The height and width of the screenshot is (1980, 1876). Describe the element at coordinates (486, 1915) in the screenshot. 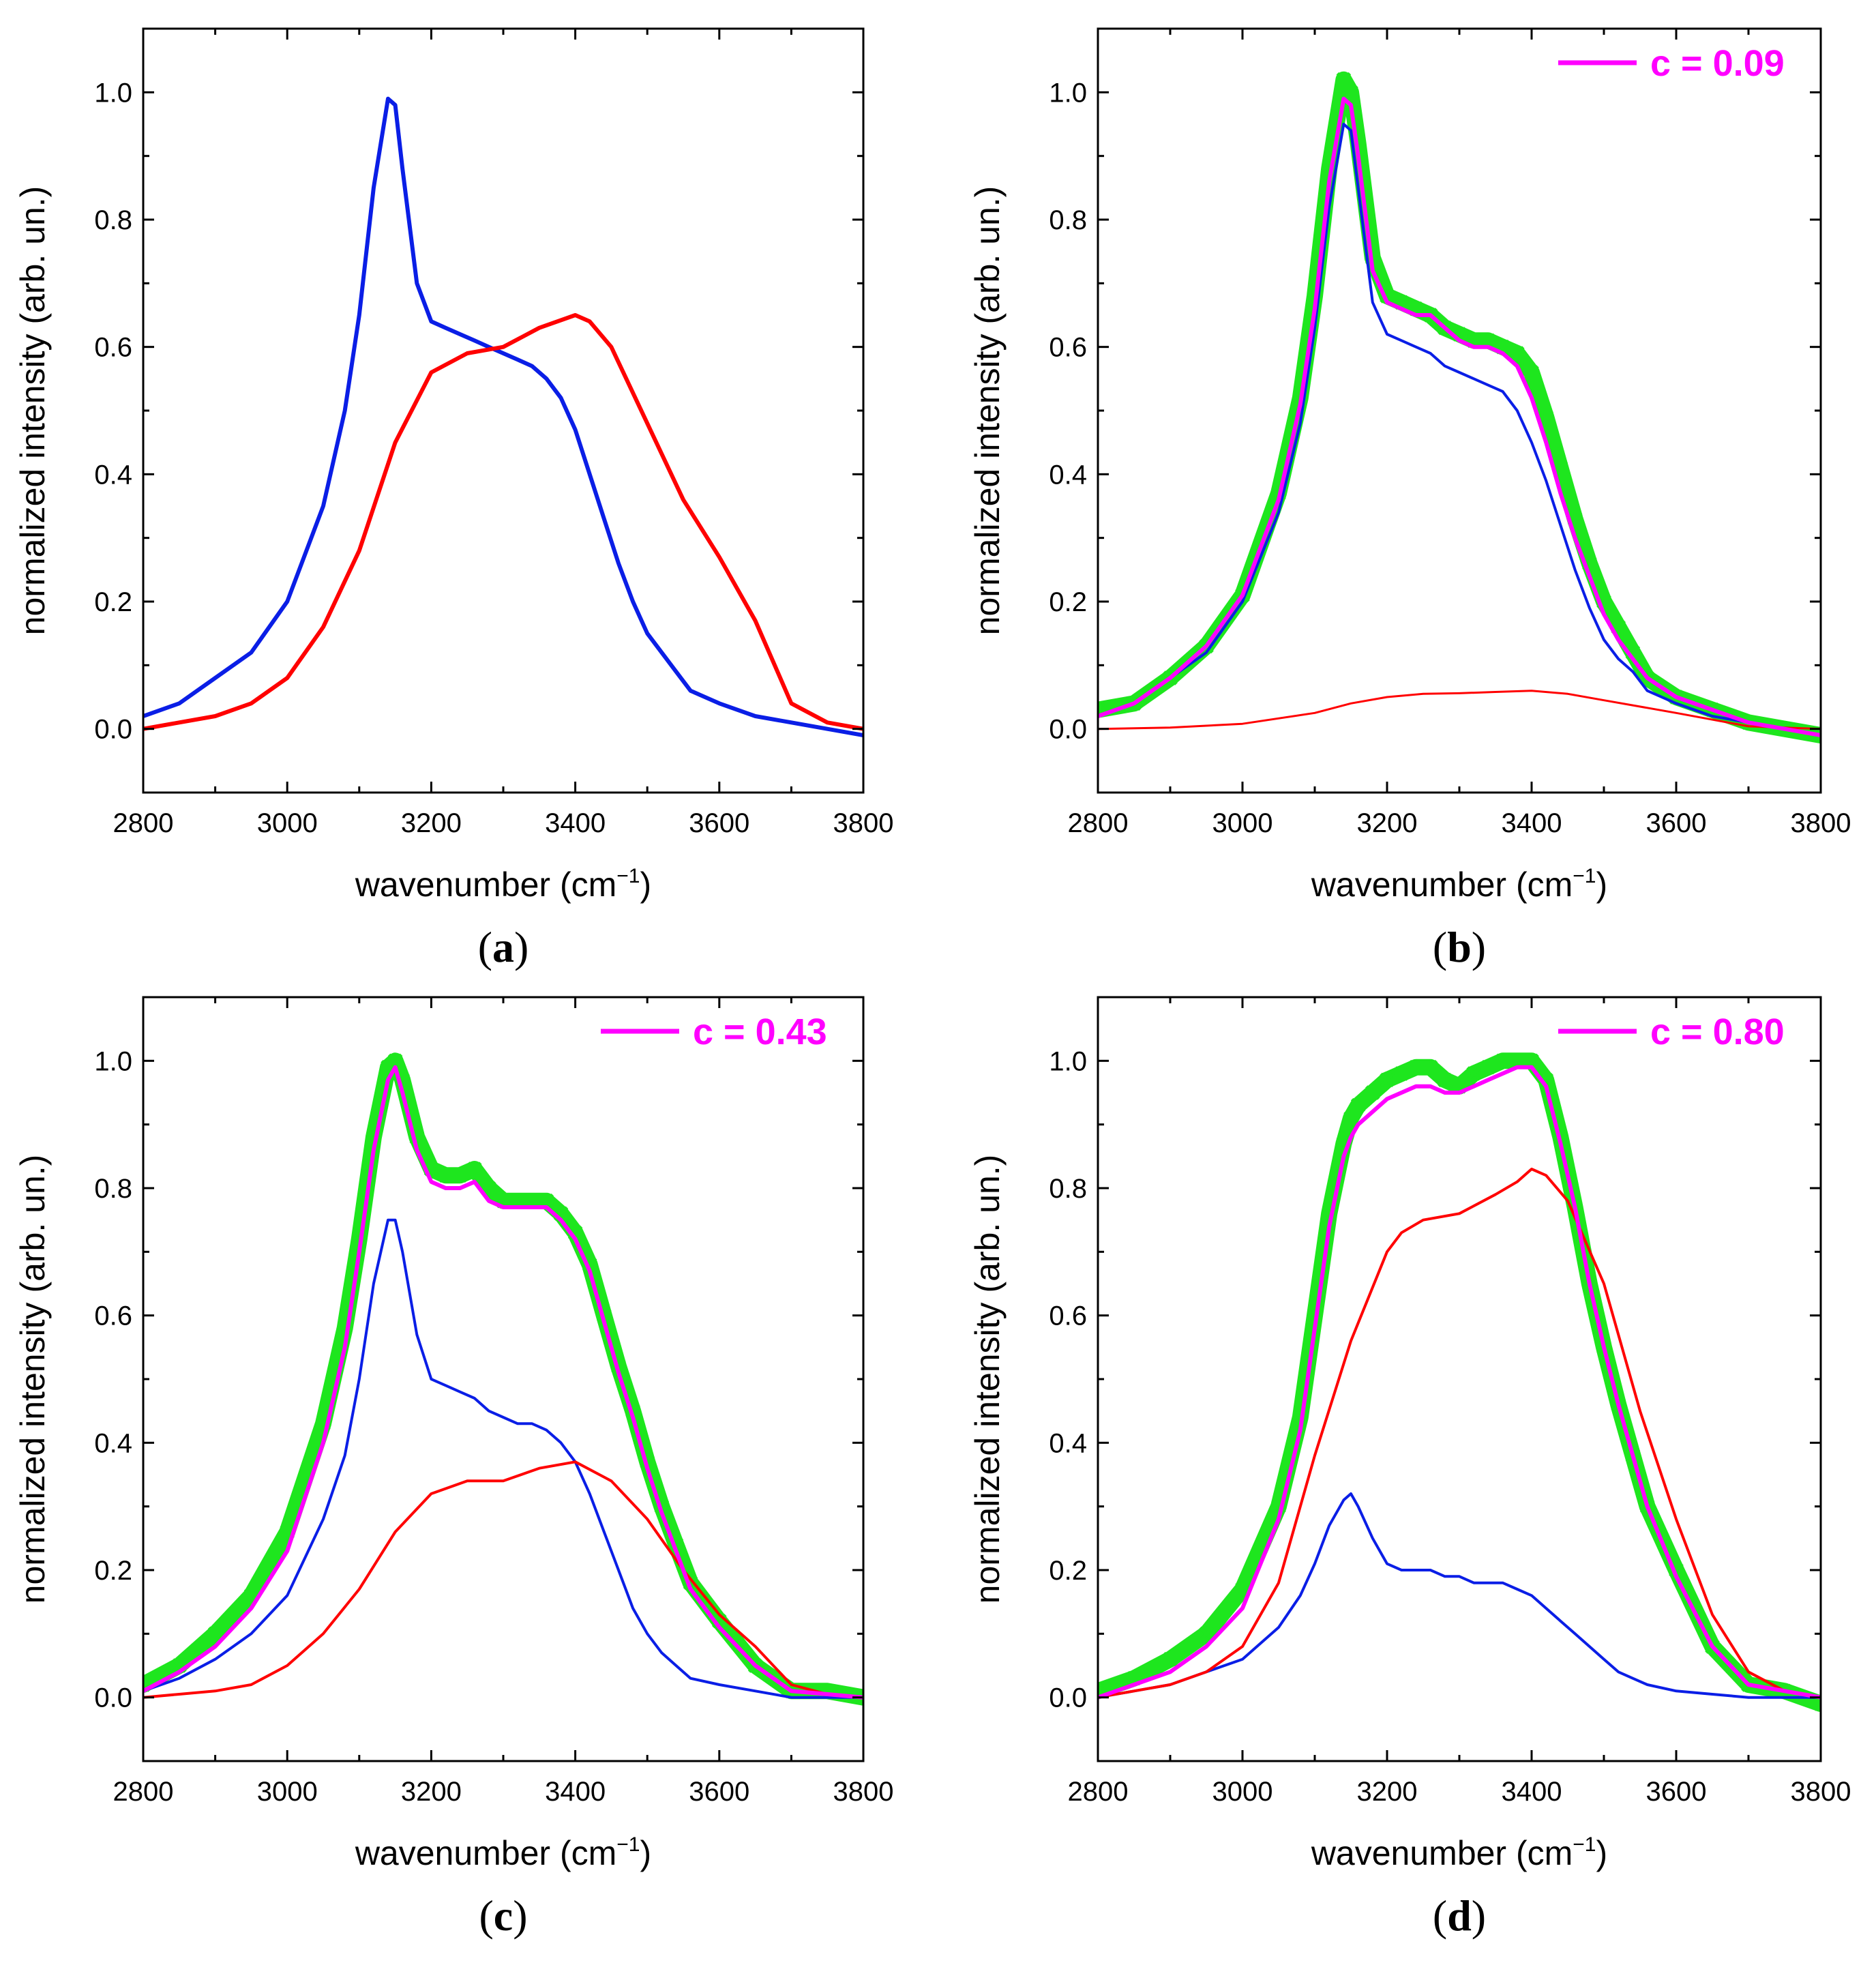

I see `panel-label-open: (` at that location.